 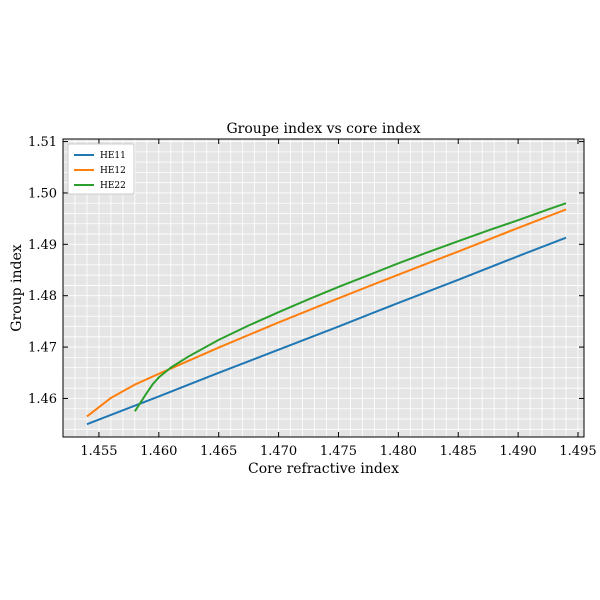 I want to click on x-tick-label: 1.495, so click(x=577, y=451).